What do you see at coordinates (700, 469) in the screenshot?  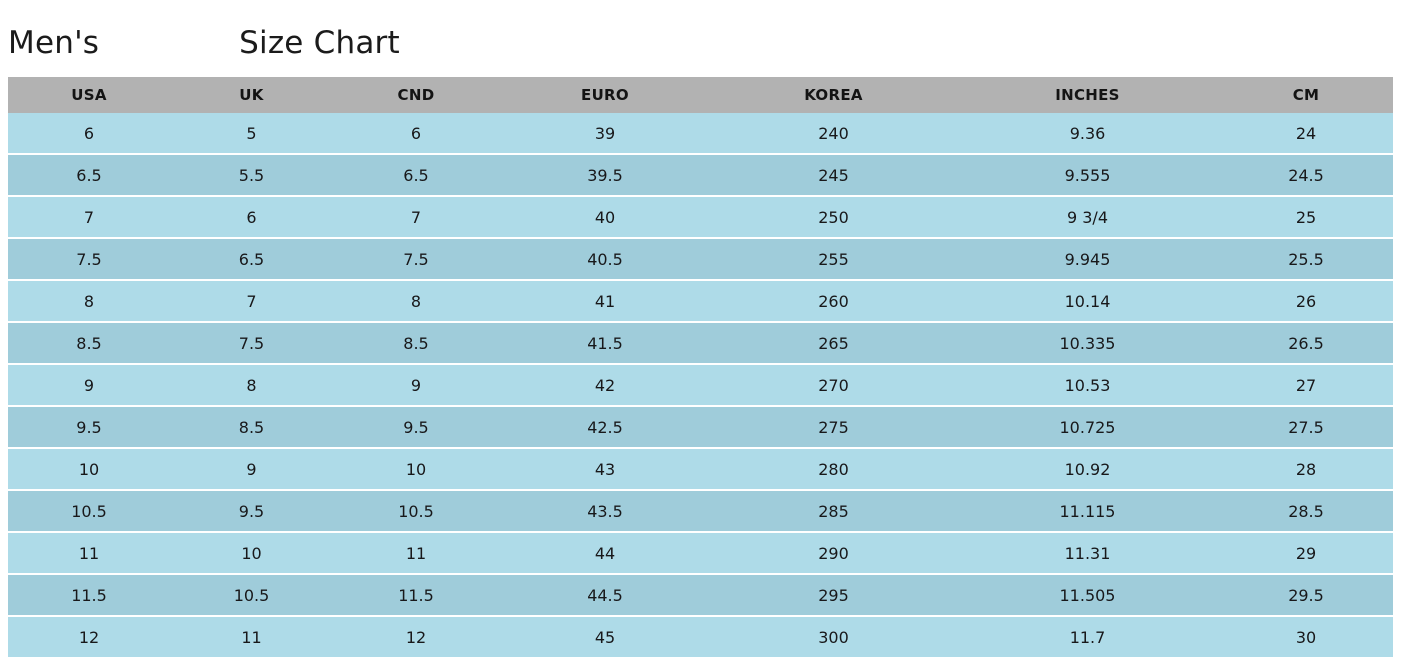 I see `table-row: 10 9 10 43 280 10.92 28` at bounding box center [700, 469].